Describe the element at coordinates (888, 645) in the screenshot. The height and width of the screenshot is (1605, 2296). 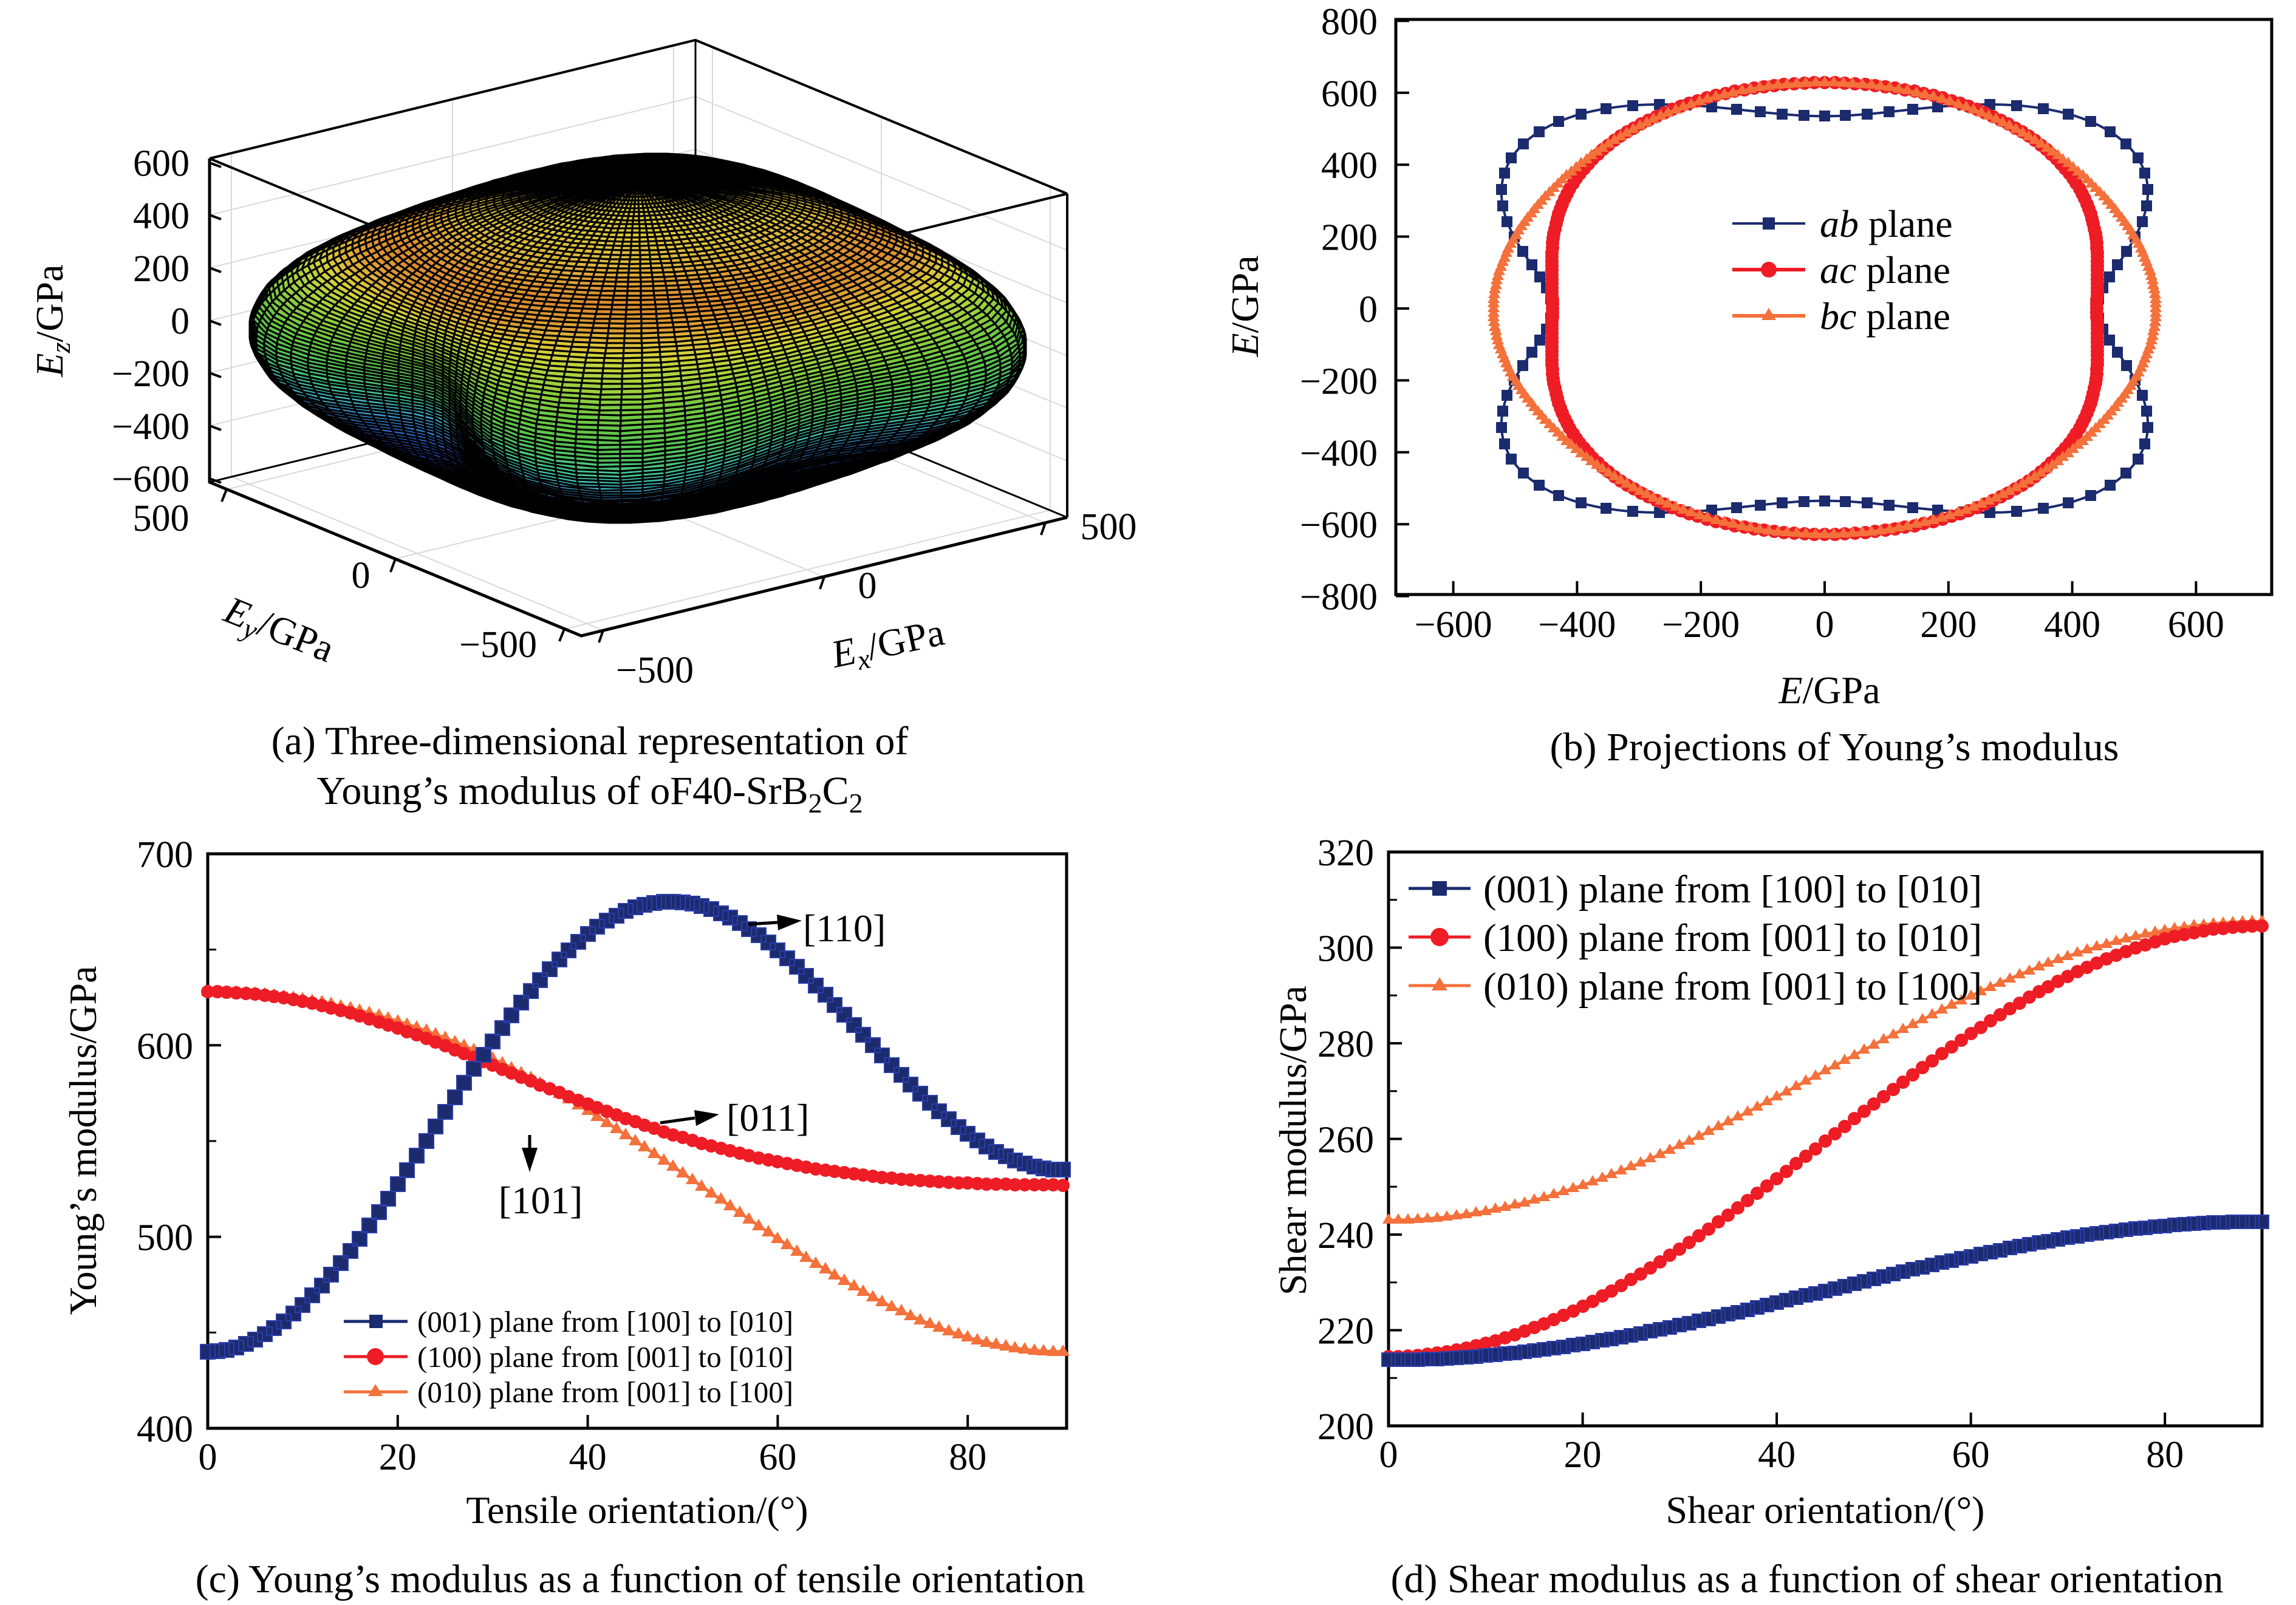
I see `svg-text: Ex/GPa` at that location.